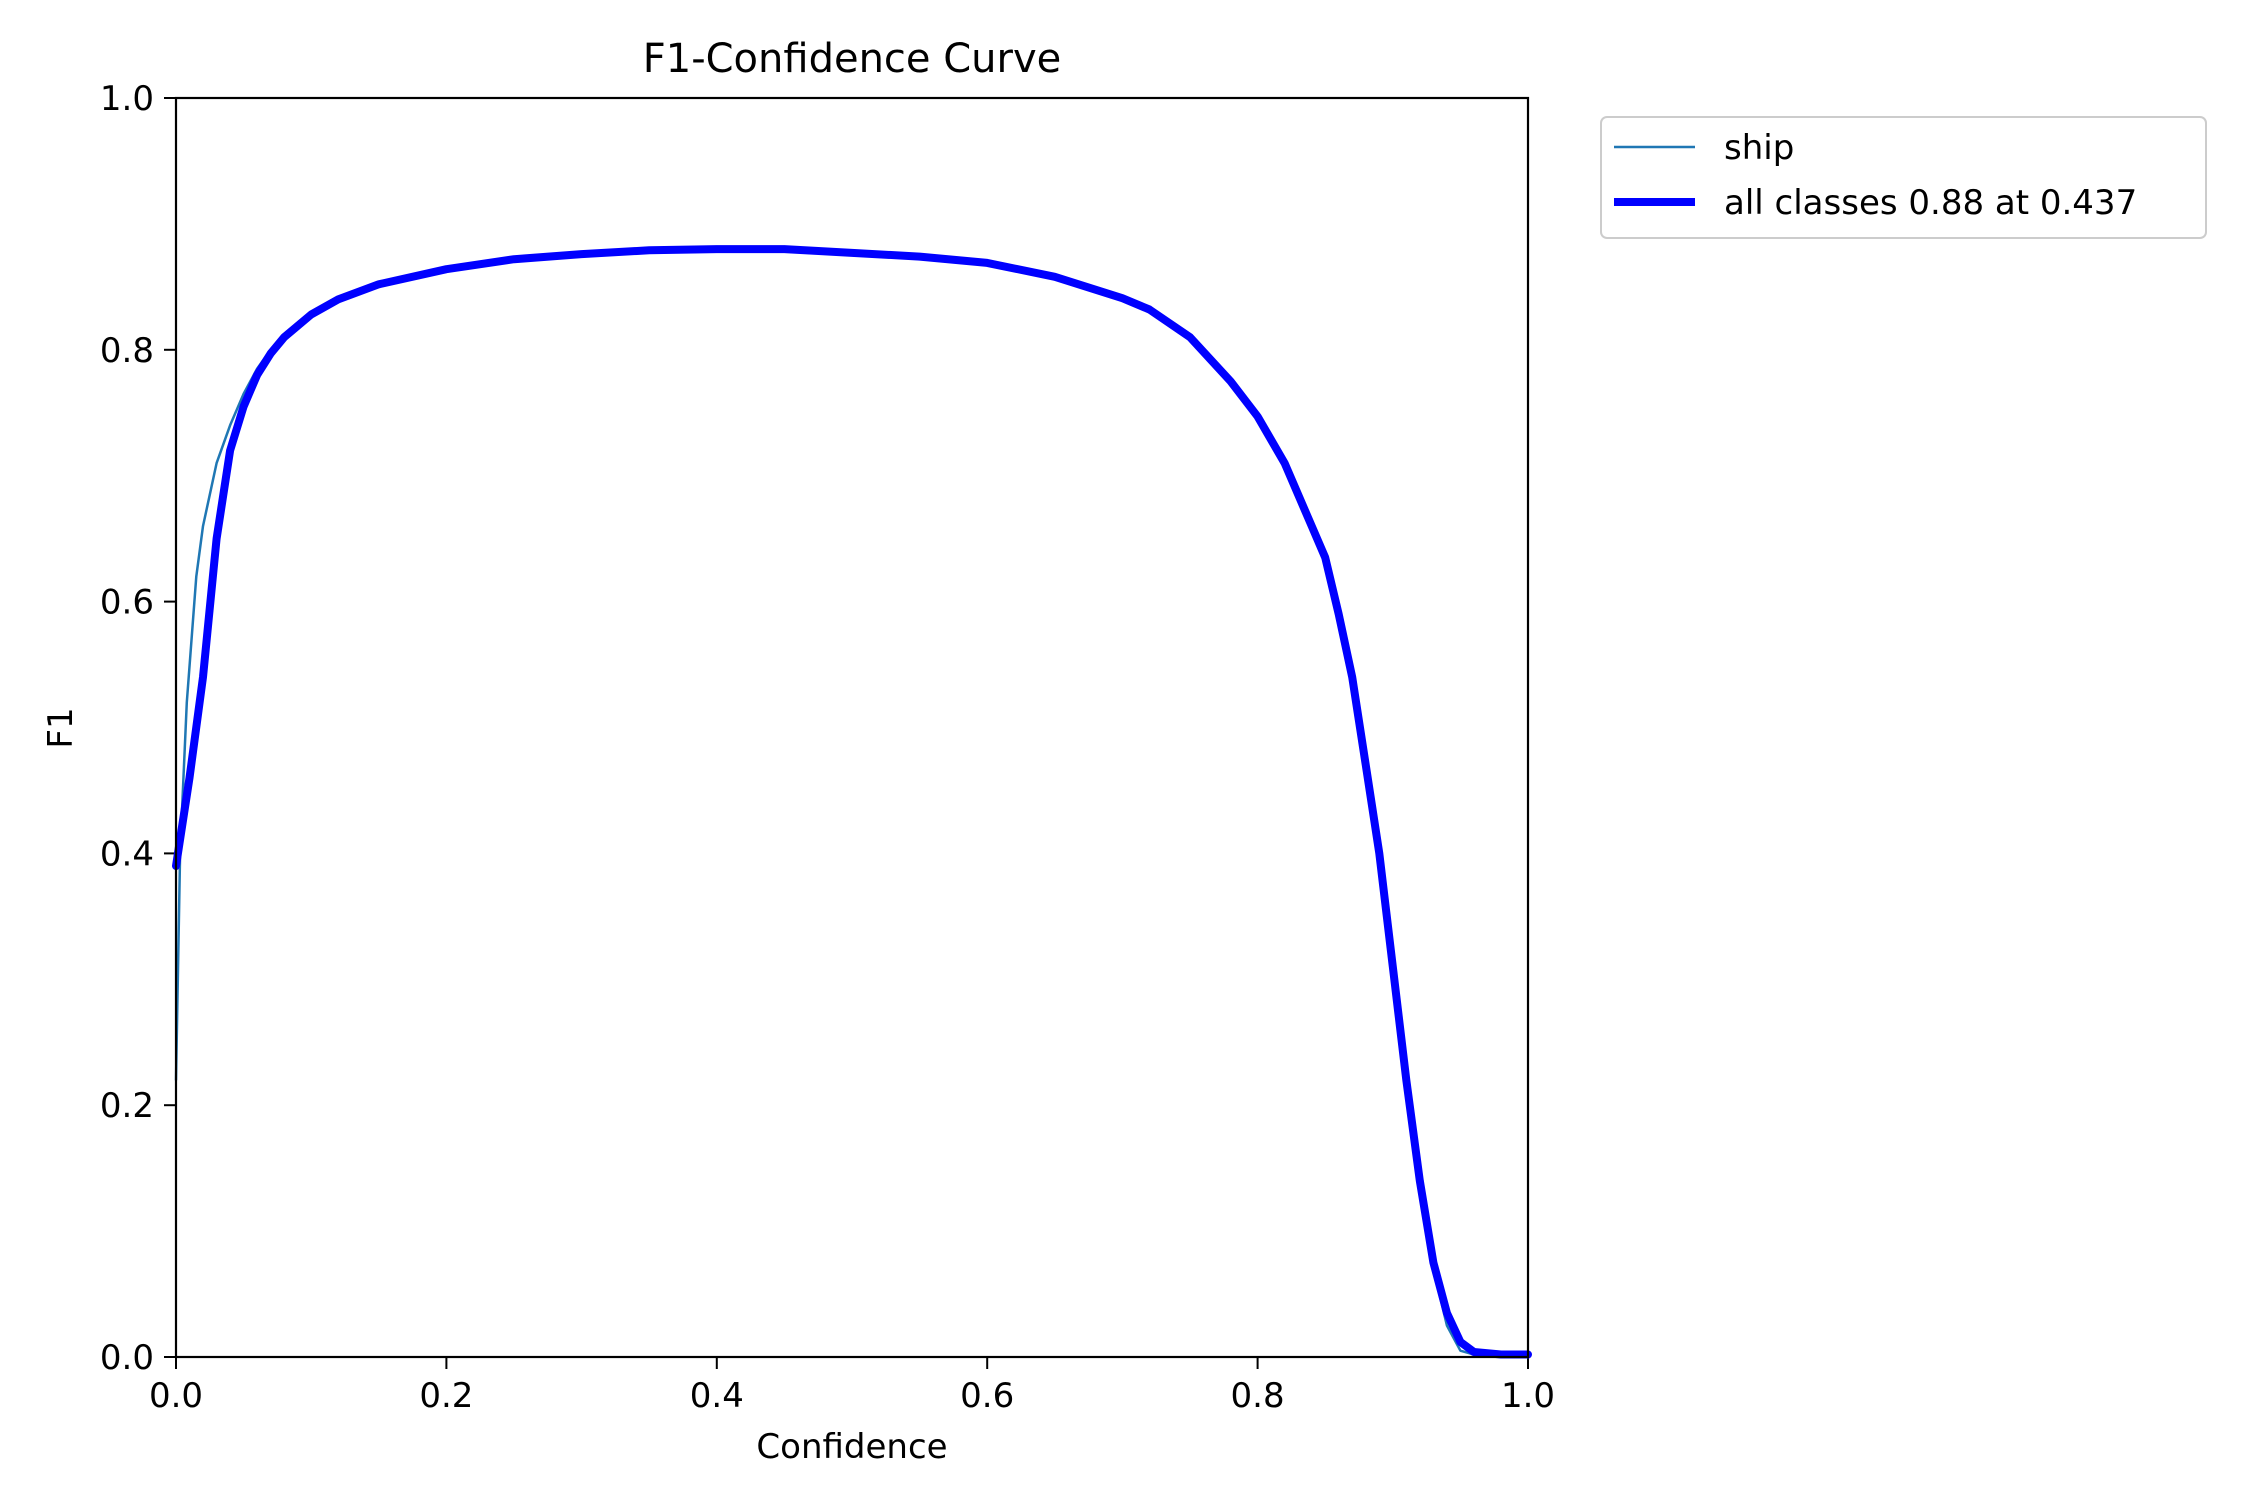  What do you see at coordinates (1759, 148) in the screenshot?
I see `legend-label-ship: ship` at bounding box center [1759, 148].